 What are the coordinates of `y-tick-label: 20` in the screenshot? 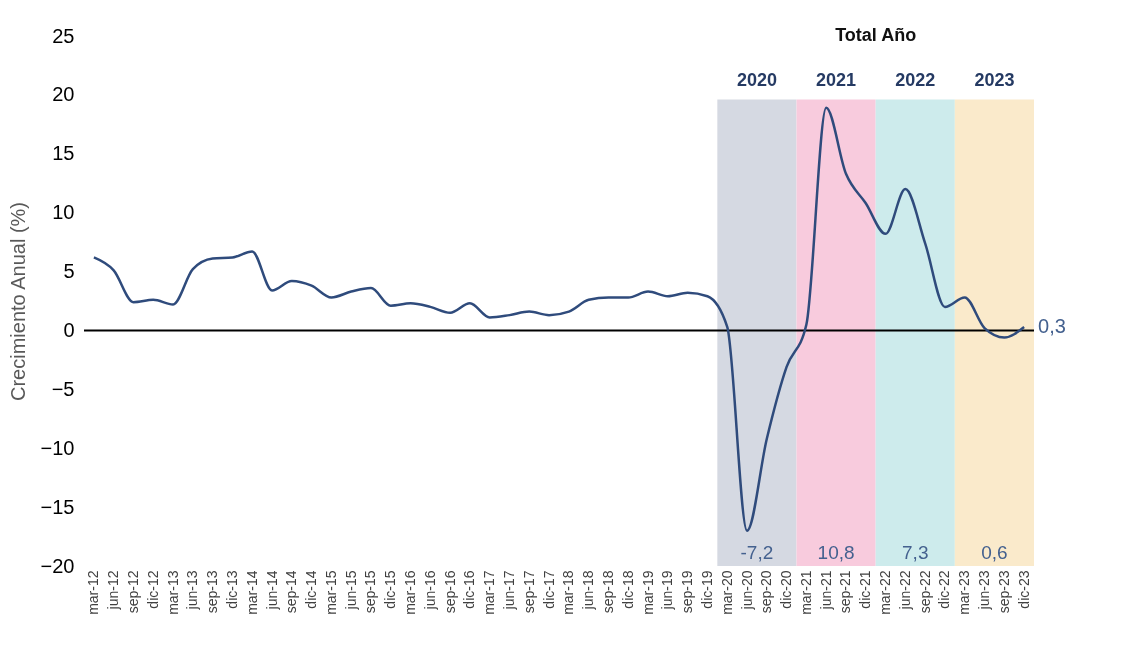 It's located at (63, 94).